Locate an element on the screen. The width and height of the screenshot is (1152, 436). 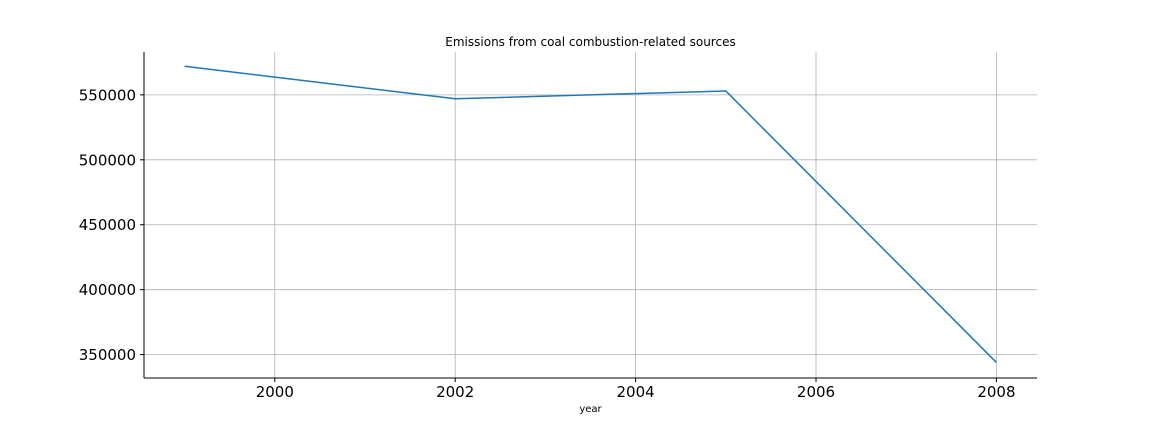
x-tick-label: 2002 is located at coordinates (455, 392).